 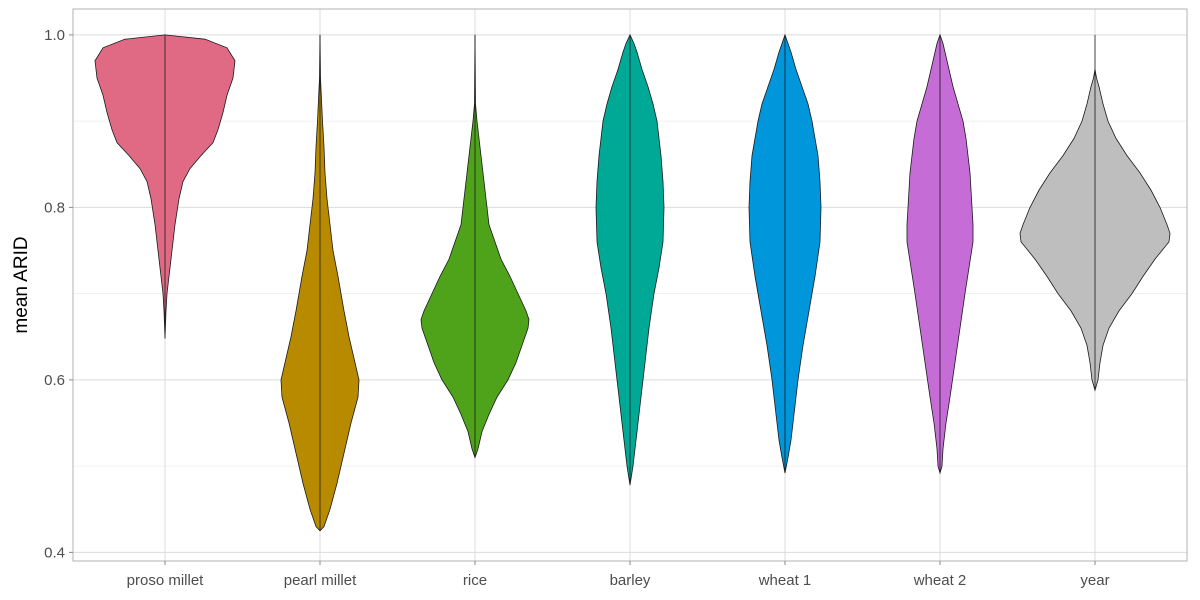 I want to click on x-tick-label: pearl millet, so click(x=320, y=580).